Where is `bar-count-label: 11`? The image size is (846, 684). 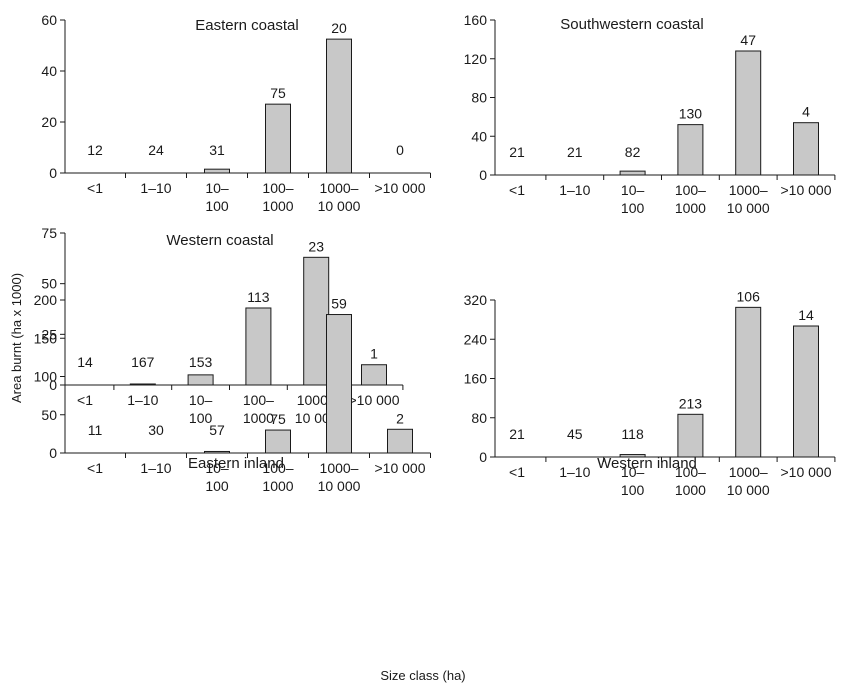 bar-count-label: 11 is located at coordinates (95, 430).